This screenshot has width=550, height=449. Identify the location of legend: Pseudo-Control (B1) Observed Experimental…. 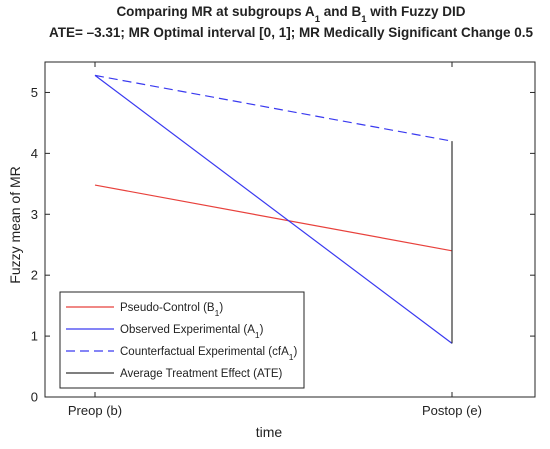
(182, 340).